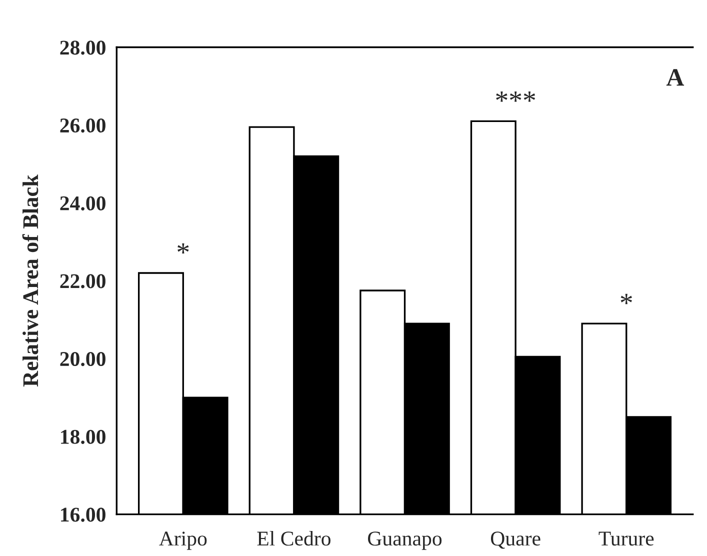 This screenshot has width=707, height=556. I want to click on y-tick-label: 24.00, so click(83, 203).